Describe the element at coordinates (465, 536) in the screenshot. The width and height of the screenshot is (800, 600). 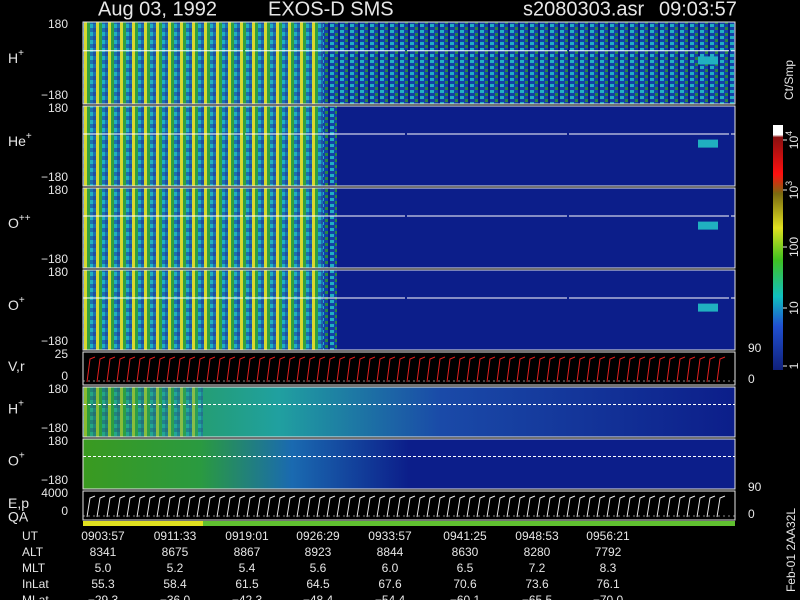
I see `footer-cell: 0941:25` at that location.